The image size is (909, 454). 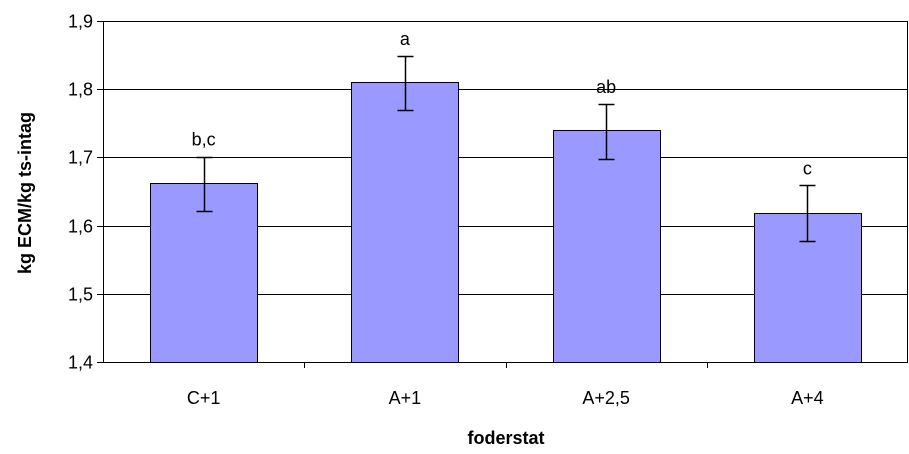 I want to click on significance-label: a, so click(x=405, y=39).